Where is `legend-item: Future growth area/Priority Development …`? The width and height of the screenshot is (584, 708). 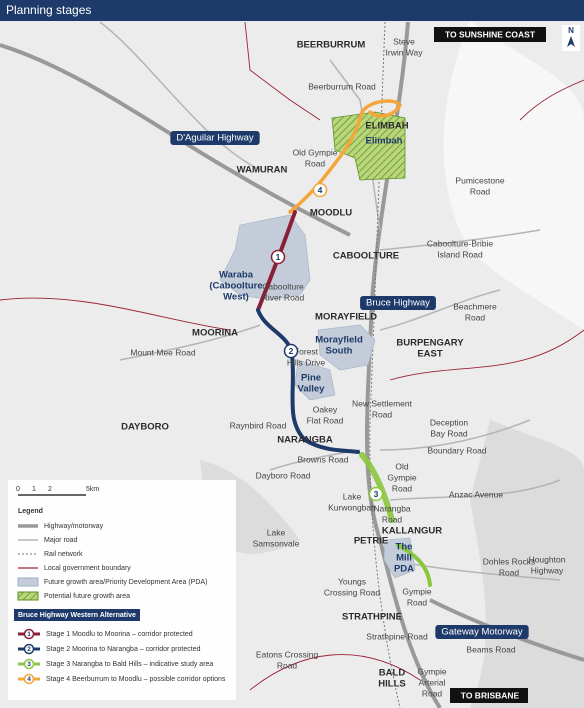 legend-item: Future growth area/Priority Development … is located at coordinates (125, 582).